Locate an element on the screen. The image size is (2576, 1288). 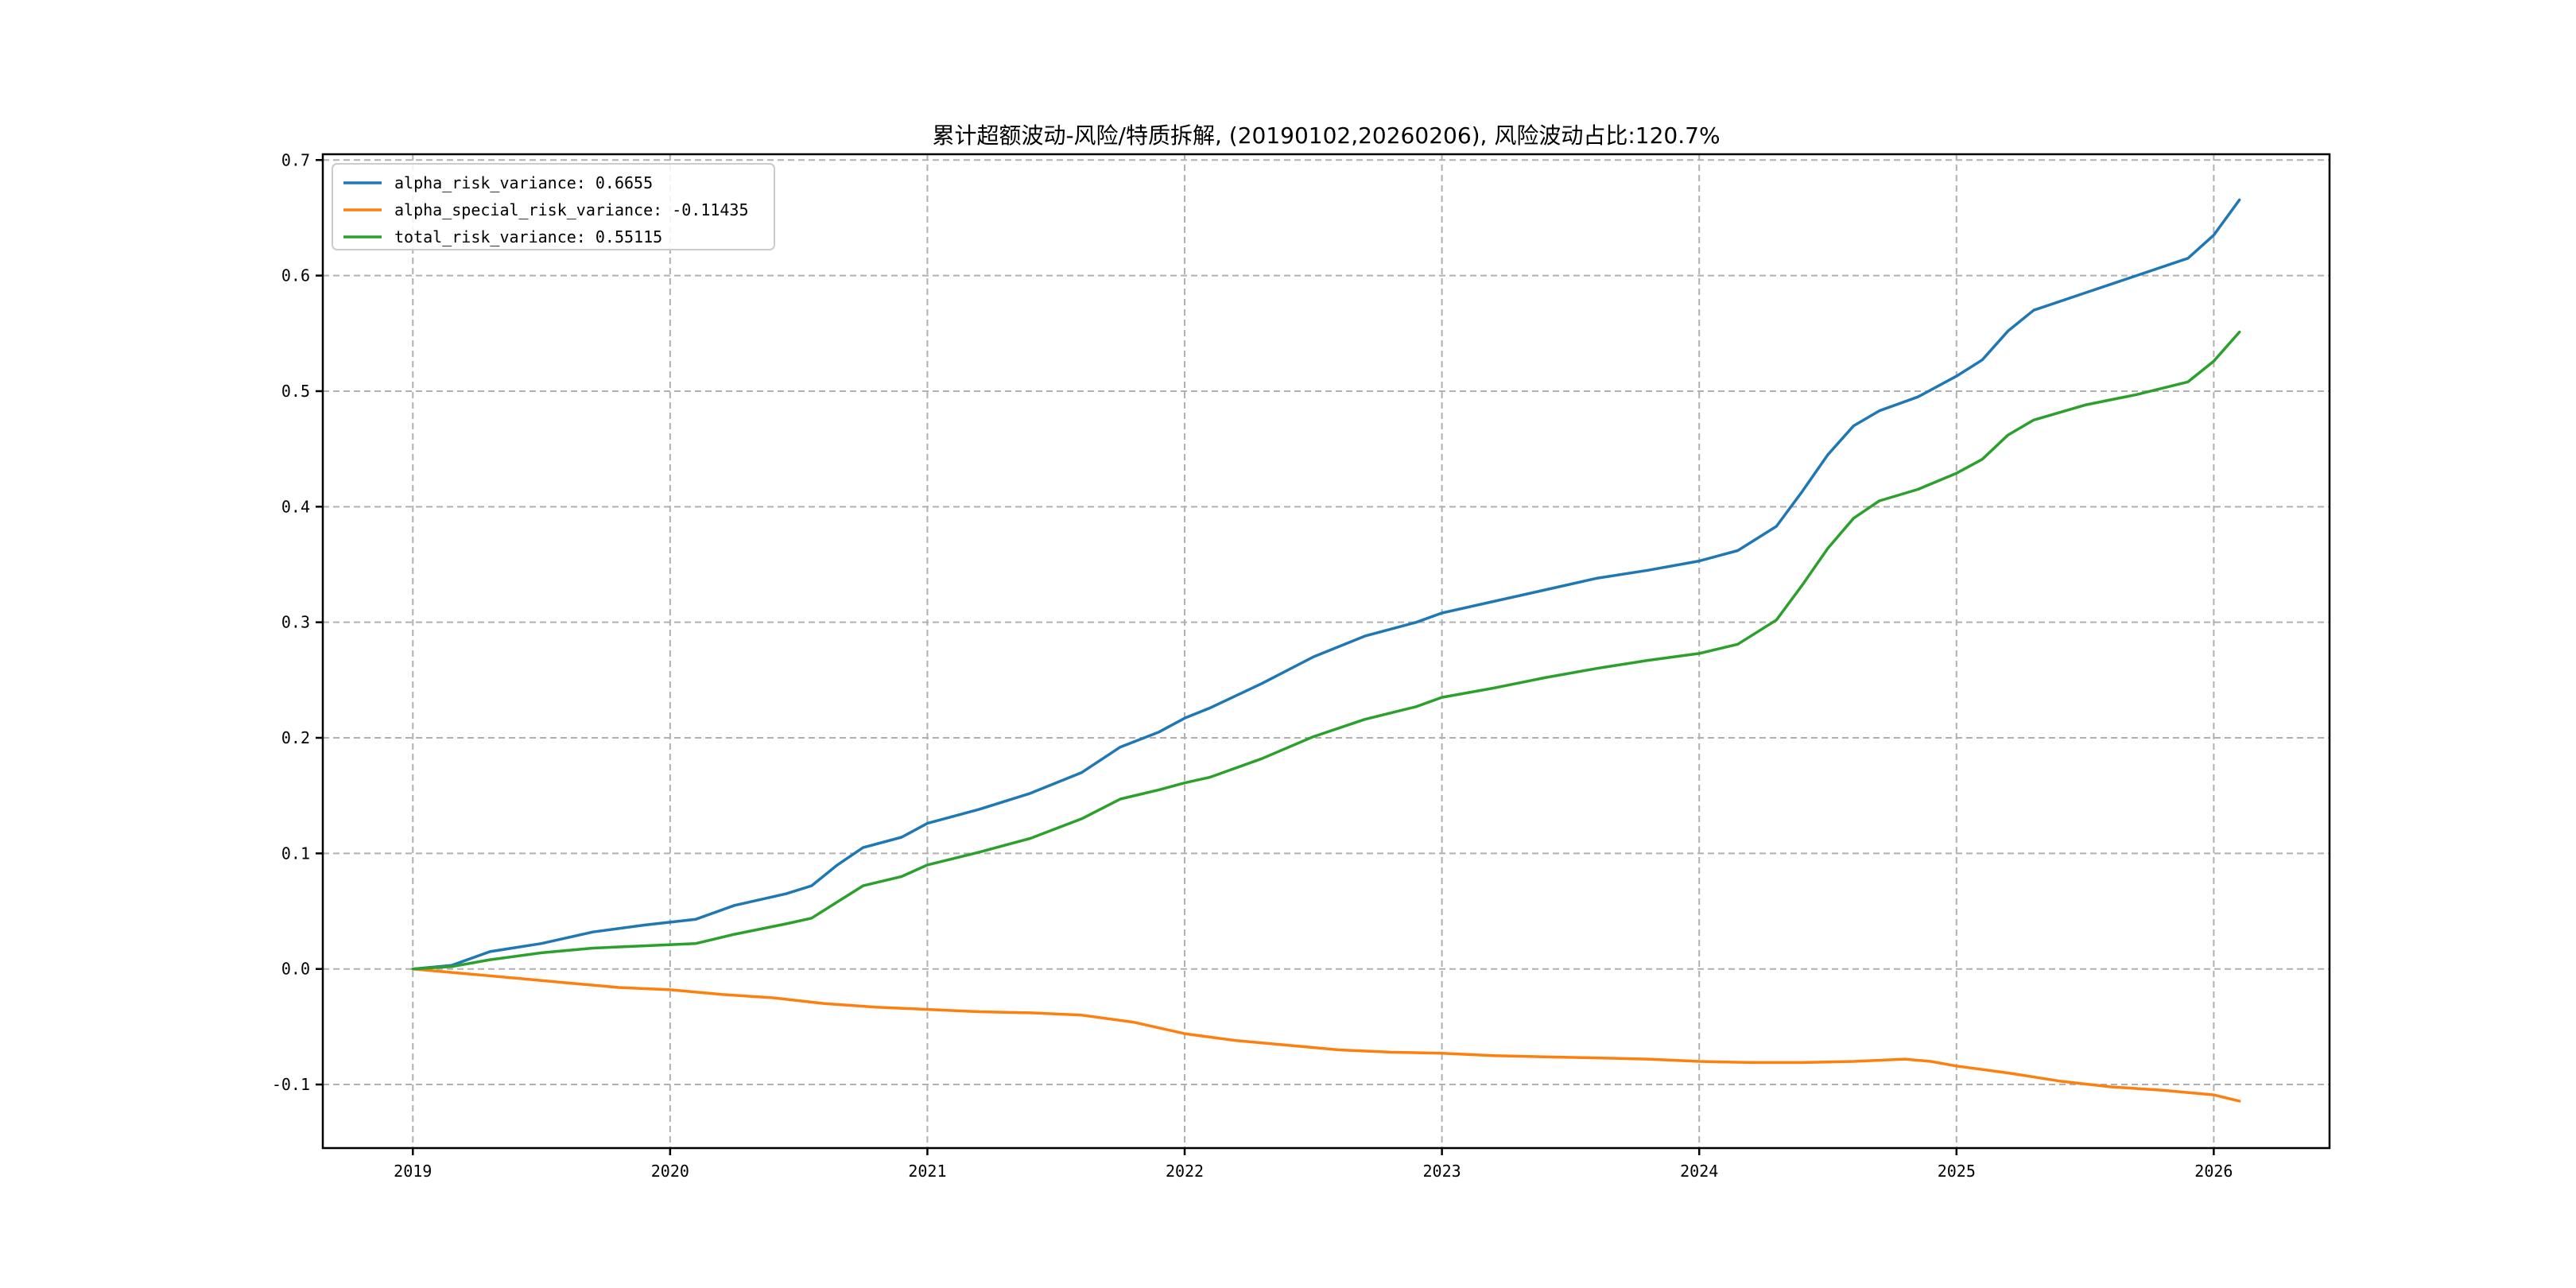
y-tick-label: 0.6 is located at coordinates (295, 275).